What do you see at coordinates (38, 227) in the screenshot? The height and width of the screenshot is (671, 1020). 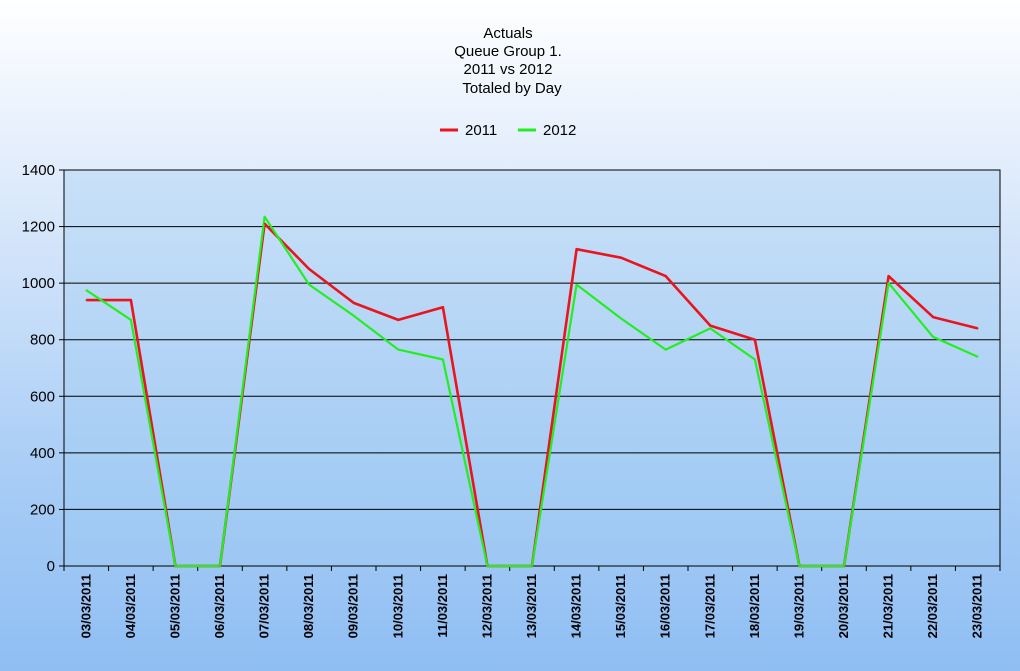 I see `y-tick-label: 1200` at bounding box center [38, 227].